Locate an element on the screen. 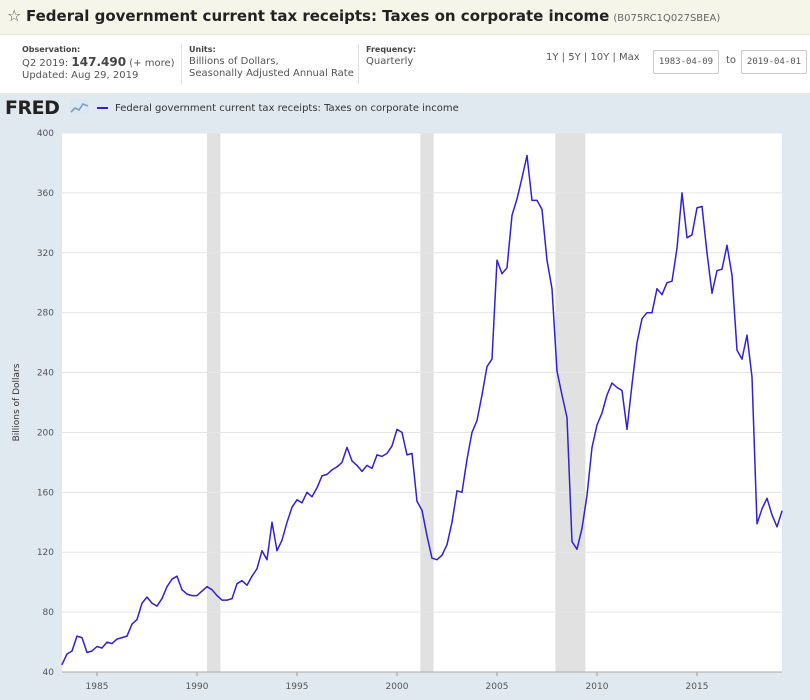 The image size is (810, 700). range-max-button: Max is located at coordinates (629, 57).